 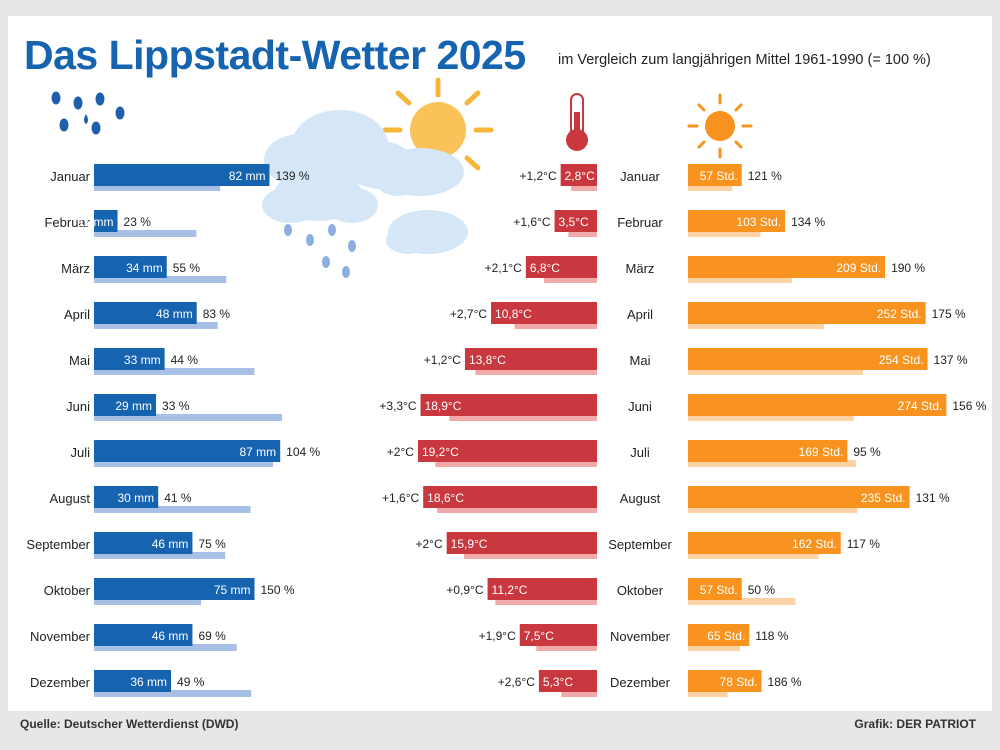 I want to click on credit-note: Grafik: DER PATRIOT, so click(x=915, y=724).